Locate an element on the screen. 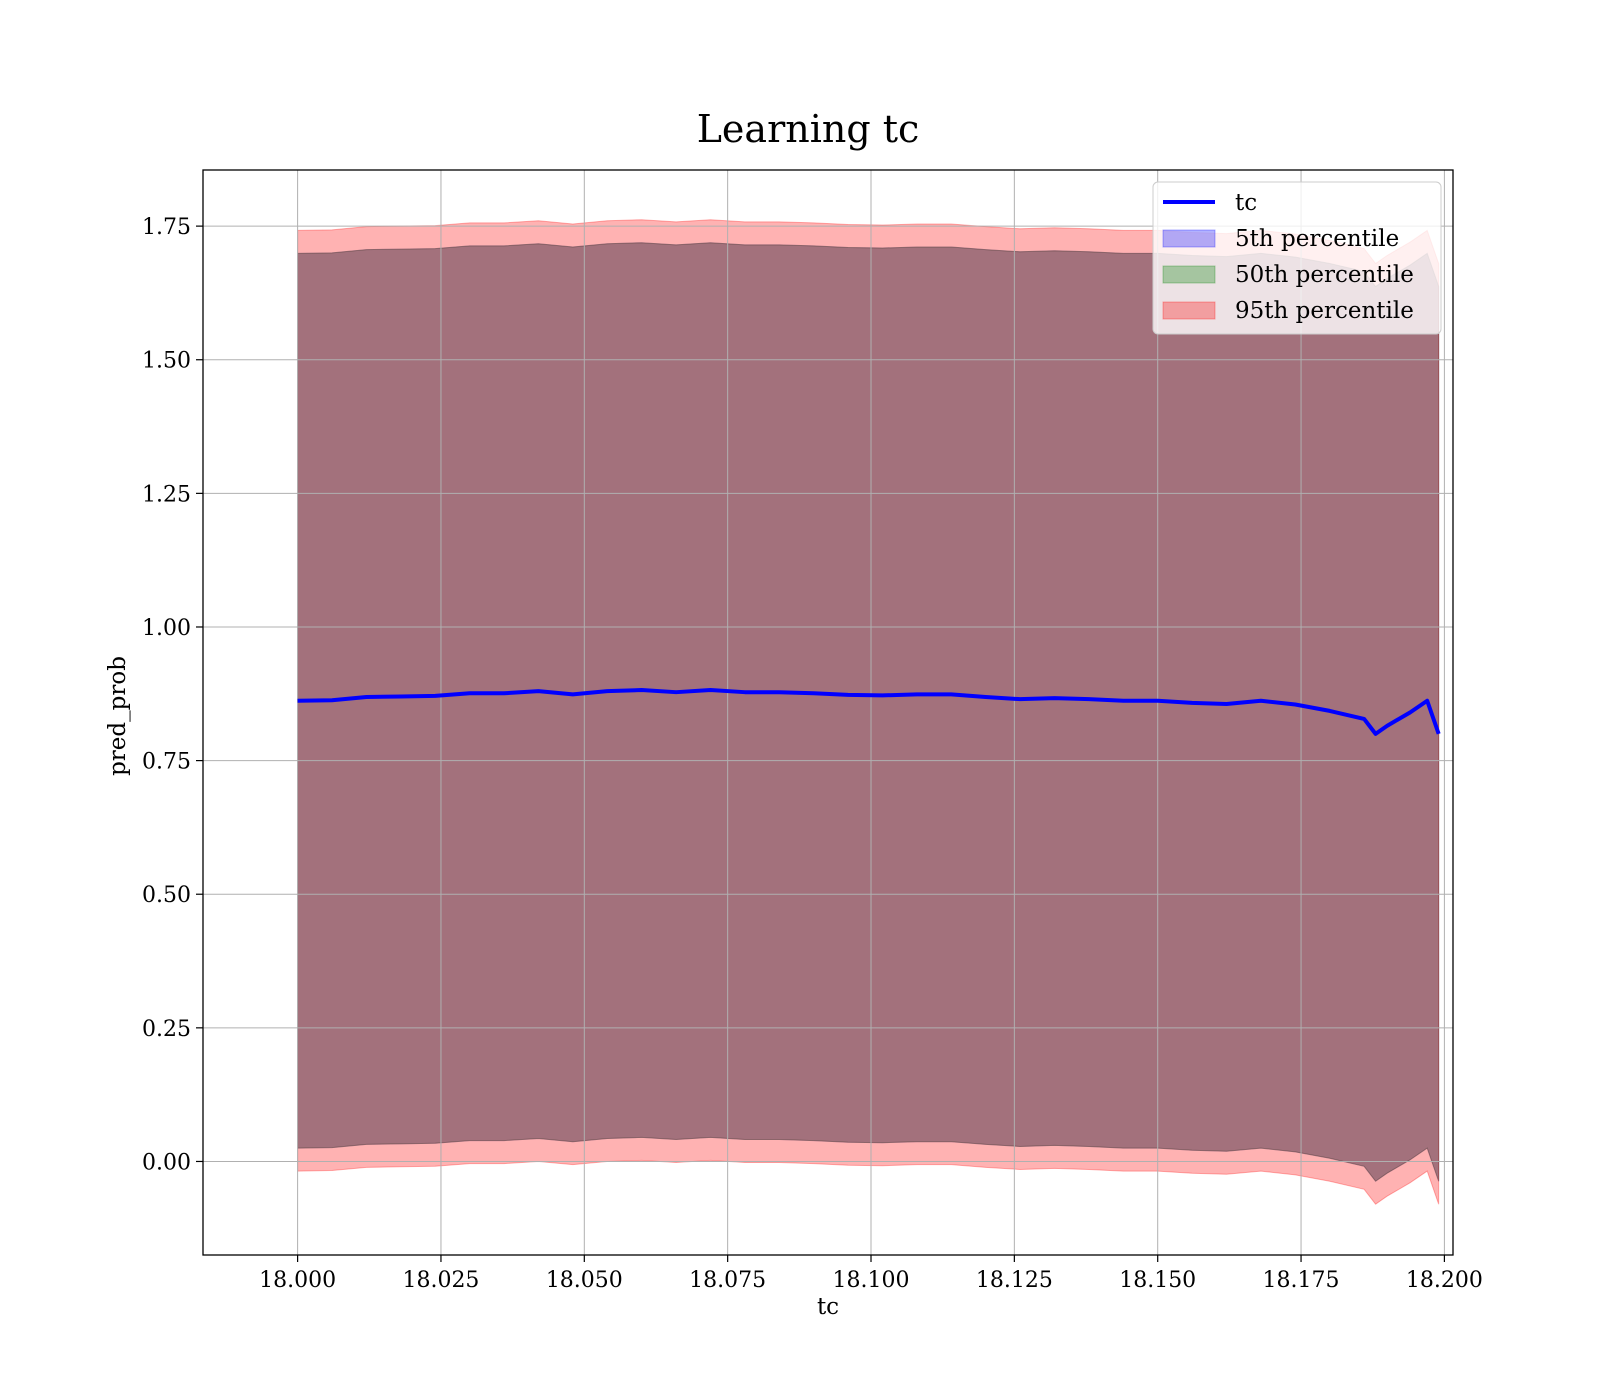 This screenshot has width=1600, height=1400. legend-box is located at coordinates (1297, 258).